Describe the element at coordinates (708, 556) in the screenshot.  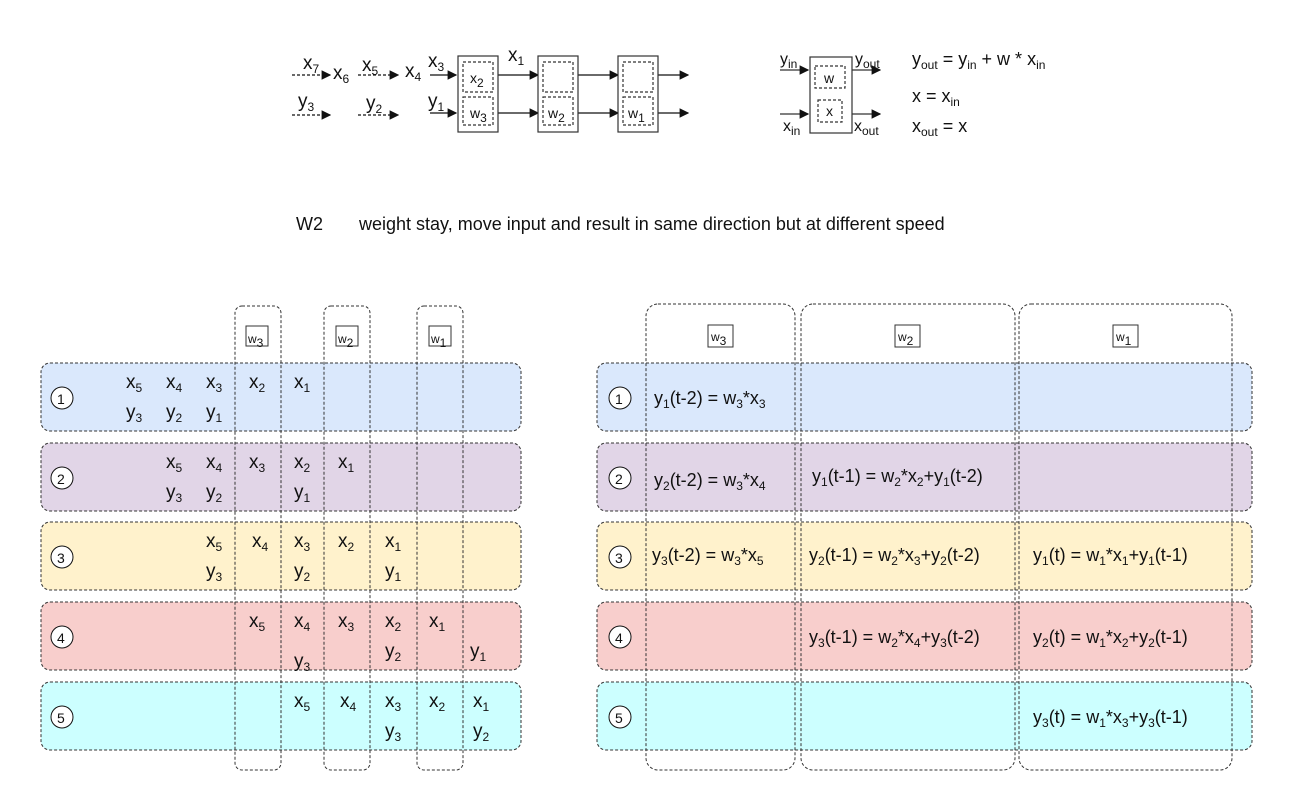
I see `right-cell-equation: y3(t-2) = w3*x5` at that location.